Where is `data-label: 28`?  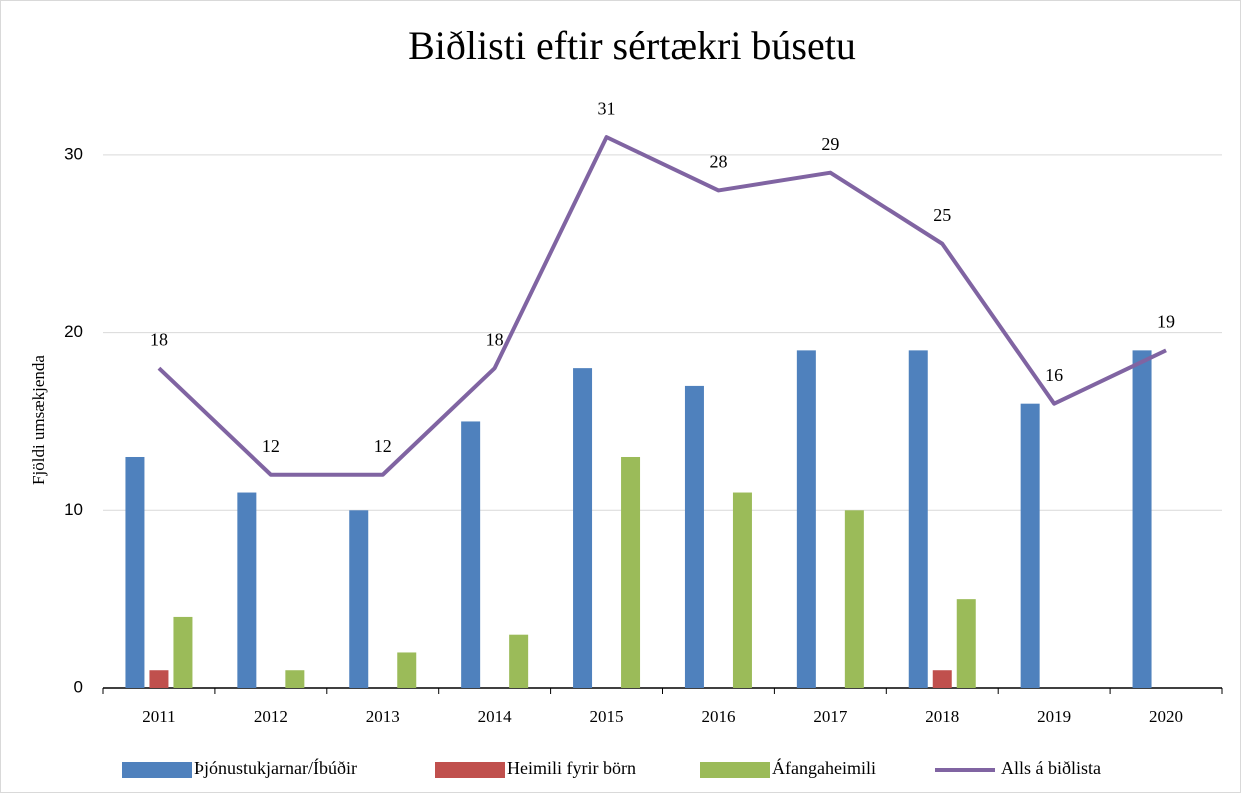 data-label: 28 is located at coordinates (718, 162).